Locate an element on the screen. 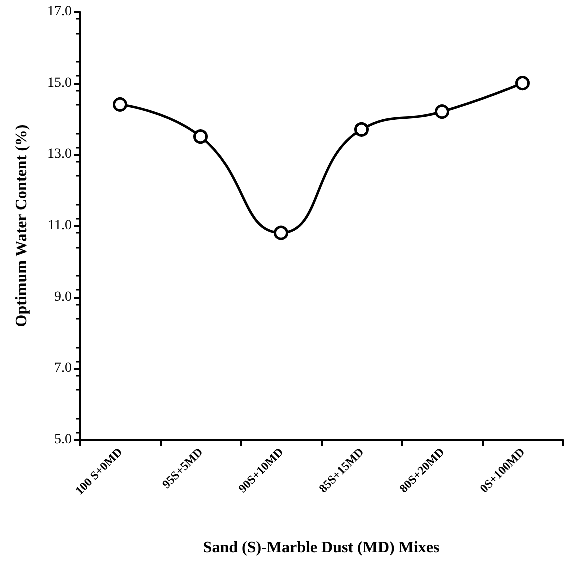 Image resolution: width=577 pixels, height=569 pixels. x-axis-title: Sand (S)-Marble Dust (MD) Mixes is located at coordinates (321, 548).